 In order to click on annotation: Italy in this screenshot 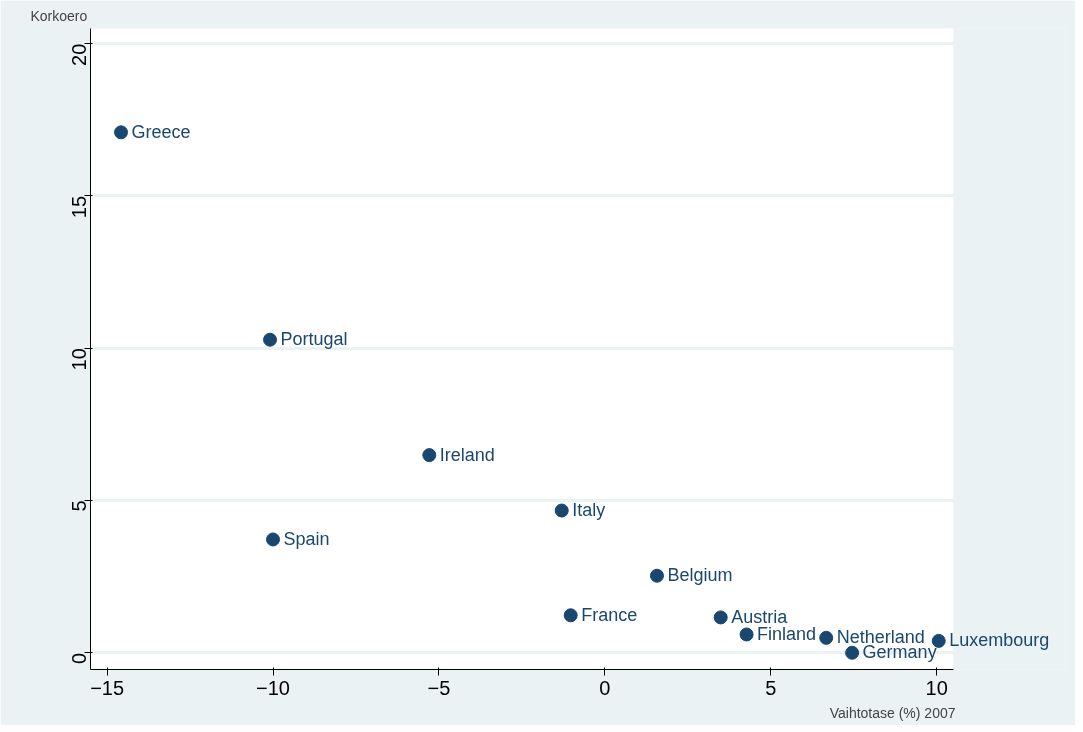, I will do `click(589, 510)`.